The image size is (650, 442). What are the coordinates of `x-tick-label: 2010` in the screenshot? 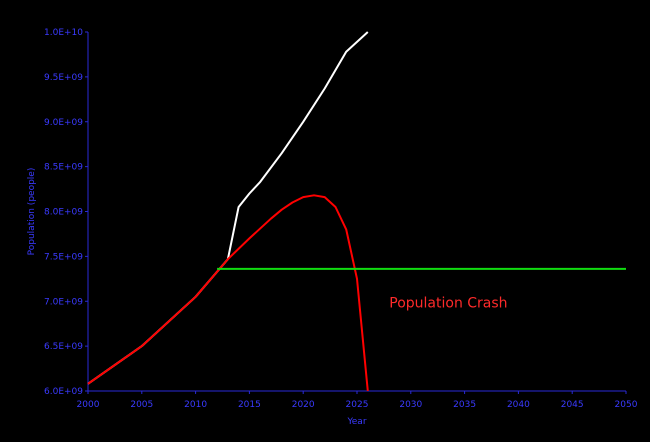 It's located at (195, 405).